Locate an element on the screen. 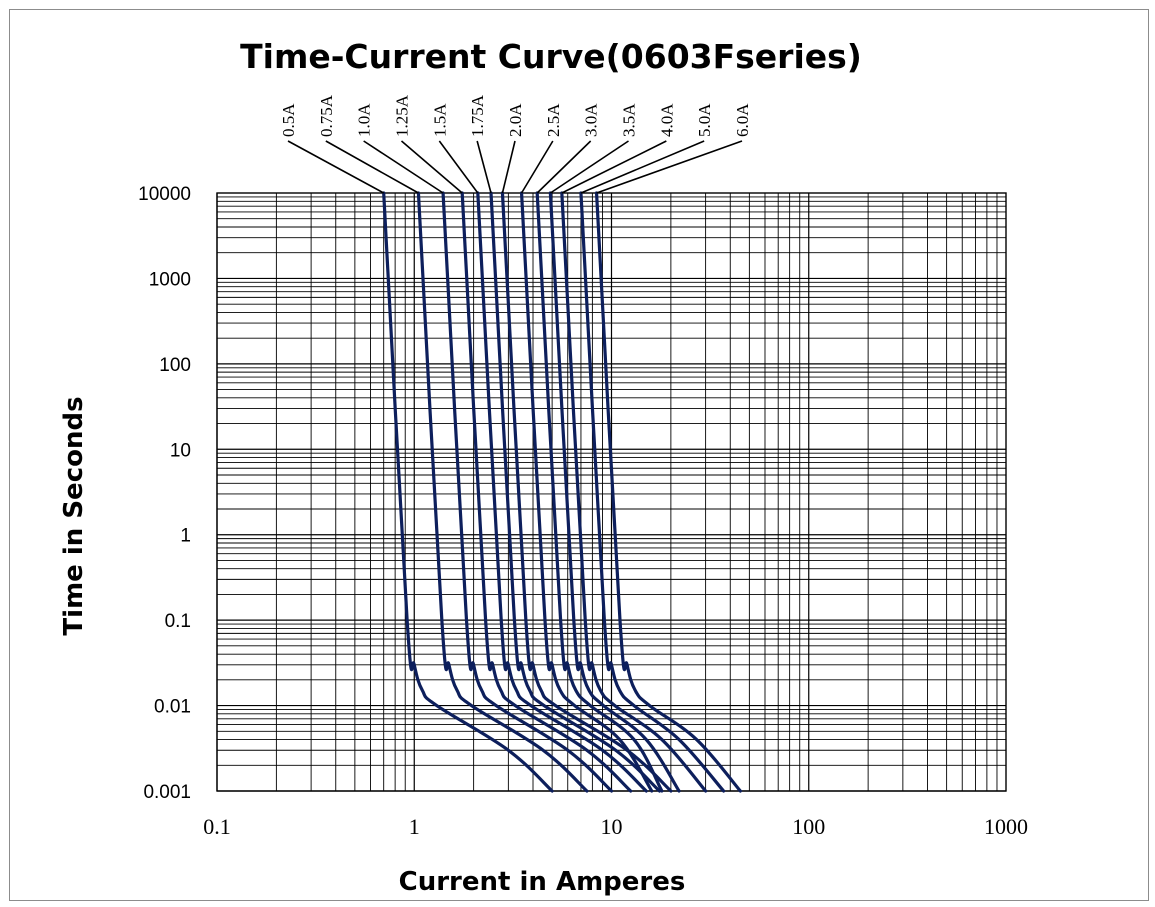  x-tick-label: 0.1 is located at coordinates (217, 826).